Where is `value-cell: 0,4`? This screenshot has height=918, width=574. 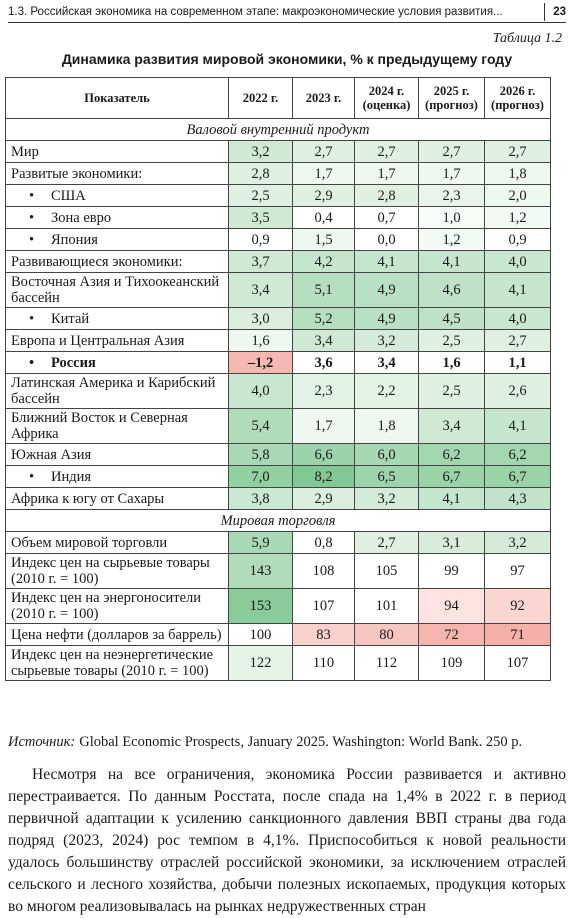 value-cell: 0,4 is located at coordinates (323, 217).